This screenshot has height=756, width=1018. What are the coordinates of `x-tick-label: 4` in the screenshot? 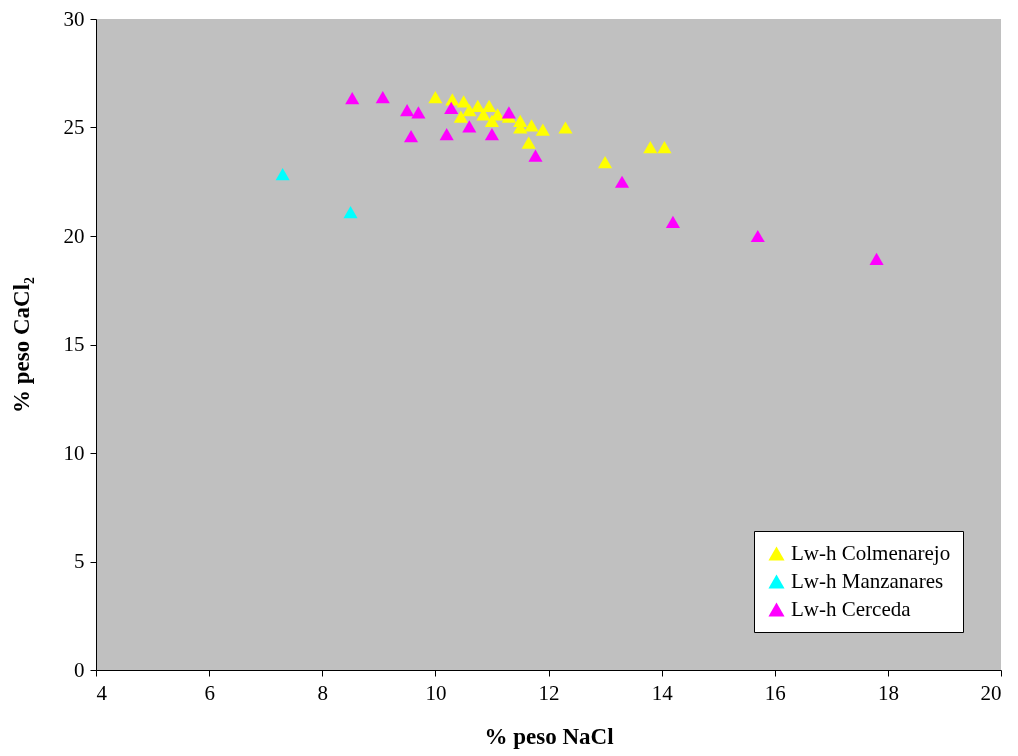 It's located at (102, 692).